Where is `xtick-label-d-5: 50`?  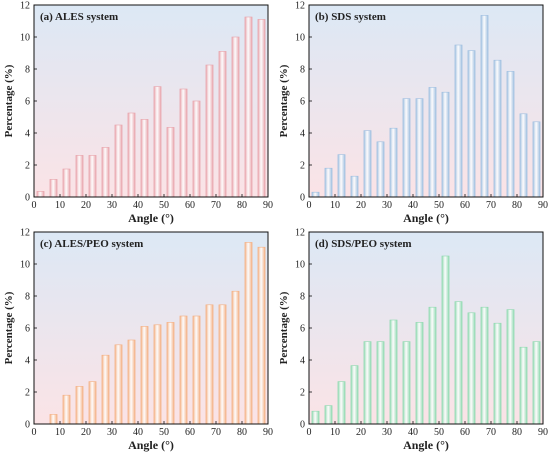
xtick-label-d-5: 50 is located at coordinates (439, 432).